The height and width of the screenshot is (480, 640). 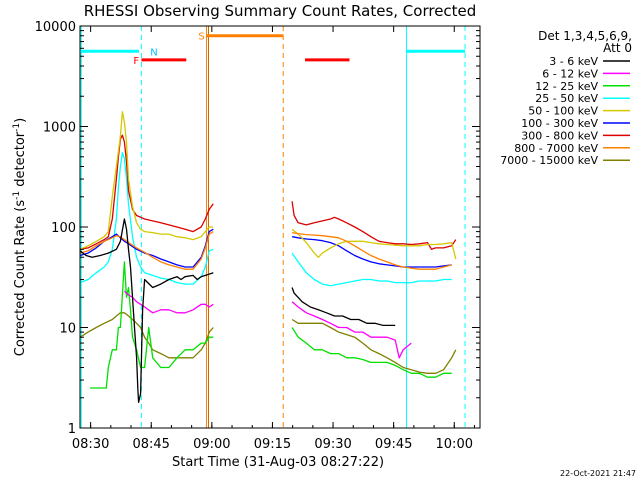 What do you see at coordinates (201, 37) in the screenshot?
I see `mode-label: S` at bounding box center [201, 37].